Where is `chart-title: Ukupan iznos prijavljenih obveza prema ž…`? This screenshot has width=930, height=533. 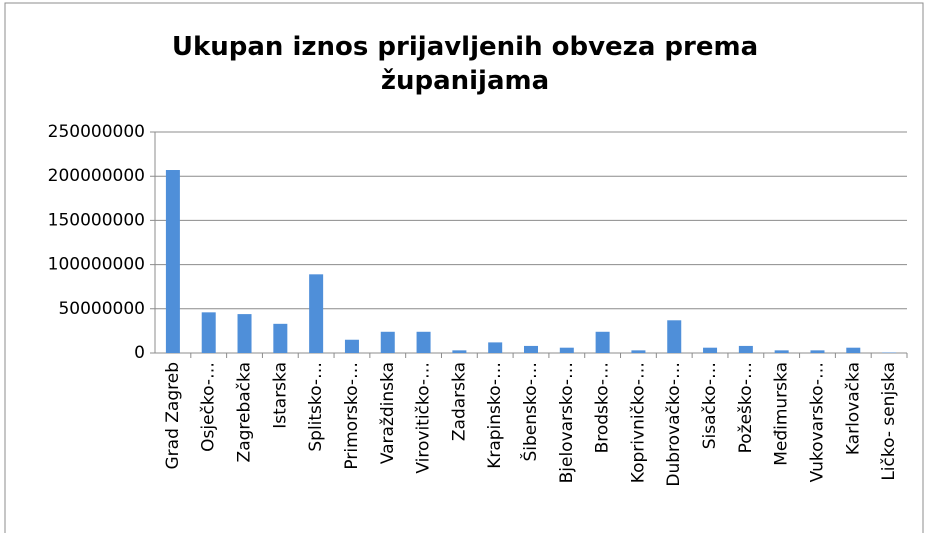
chart-title: Ukupan iznos prijavljenih obveza prema ž… is located at coordinates (465, 64).